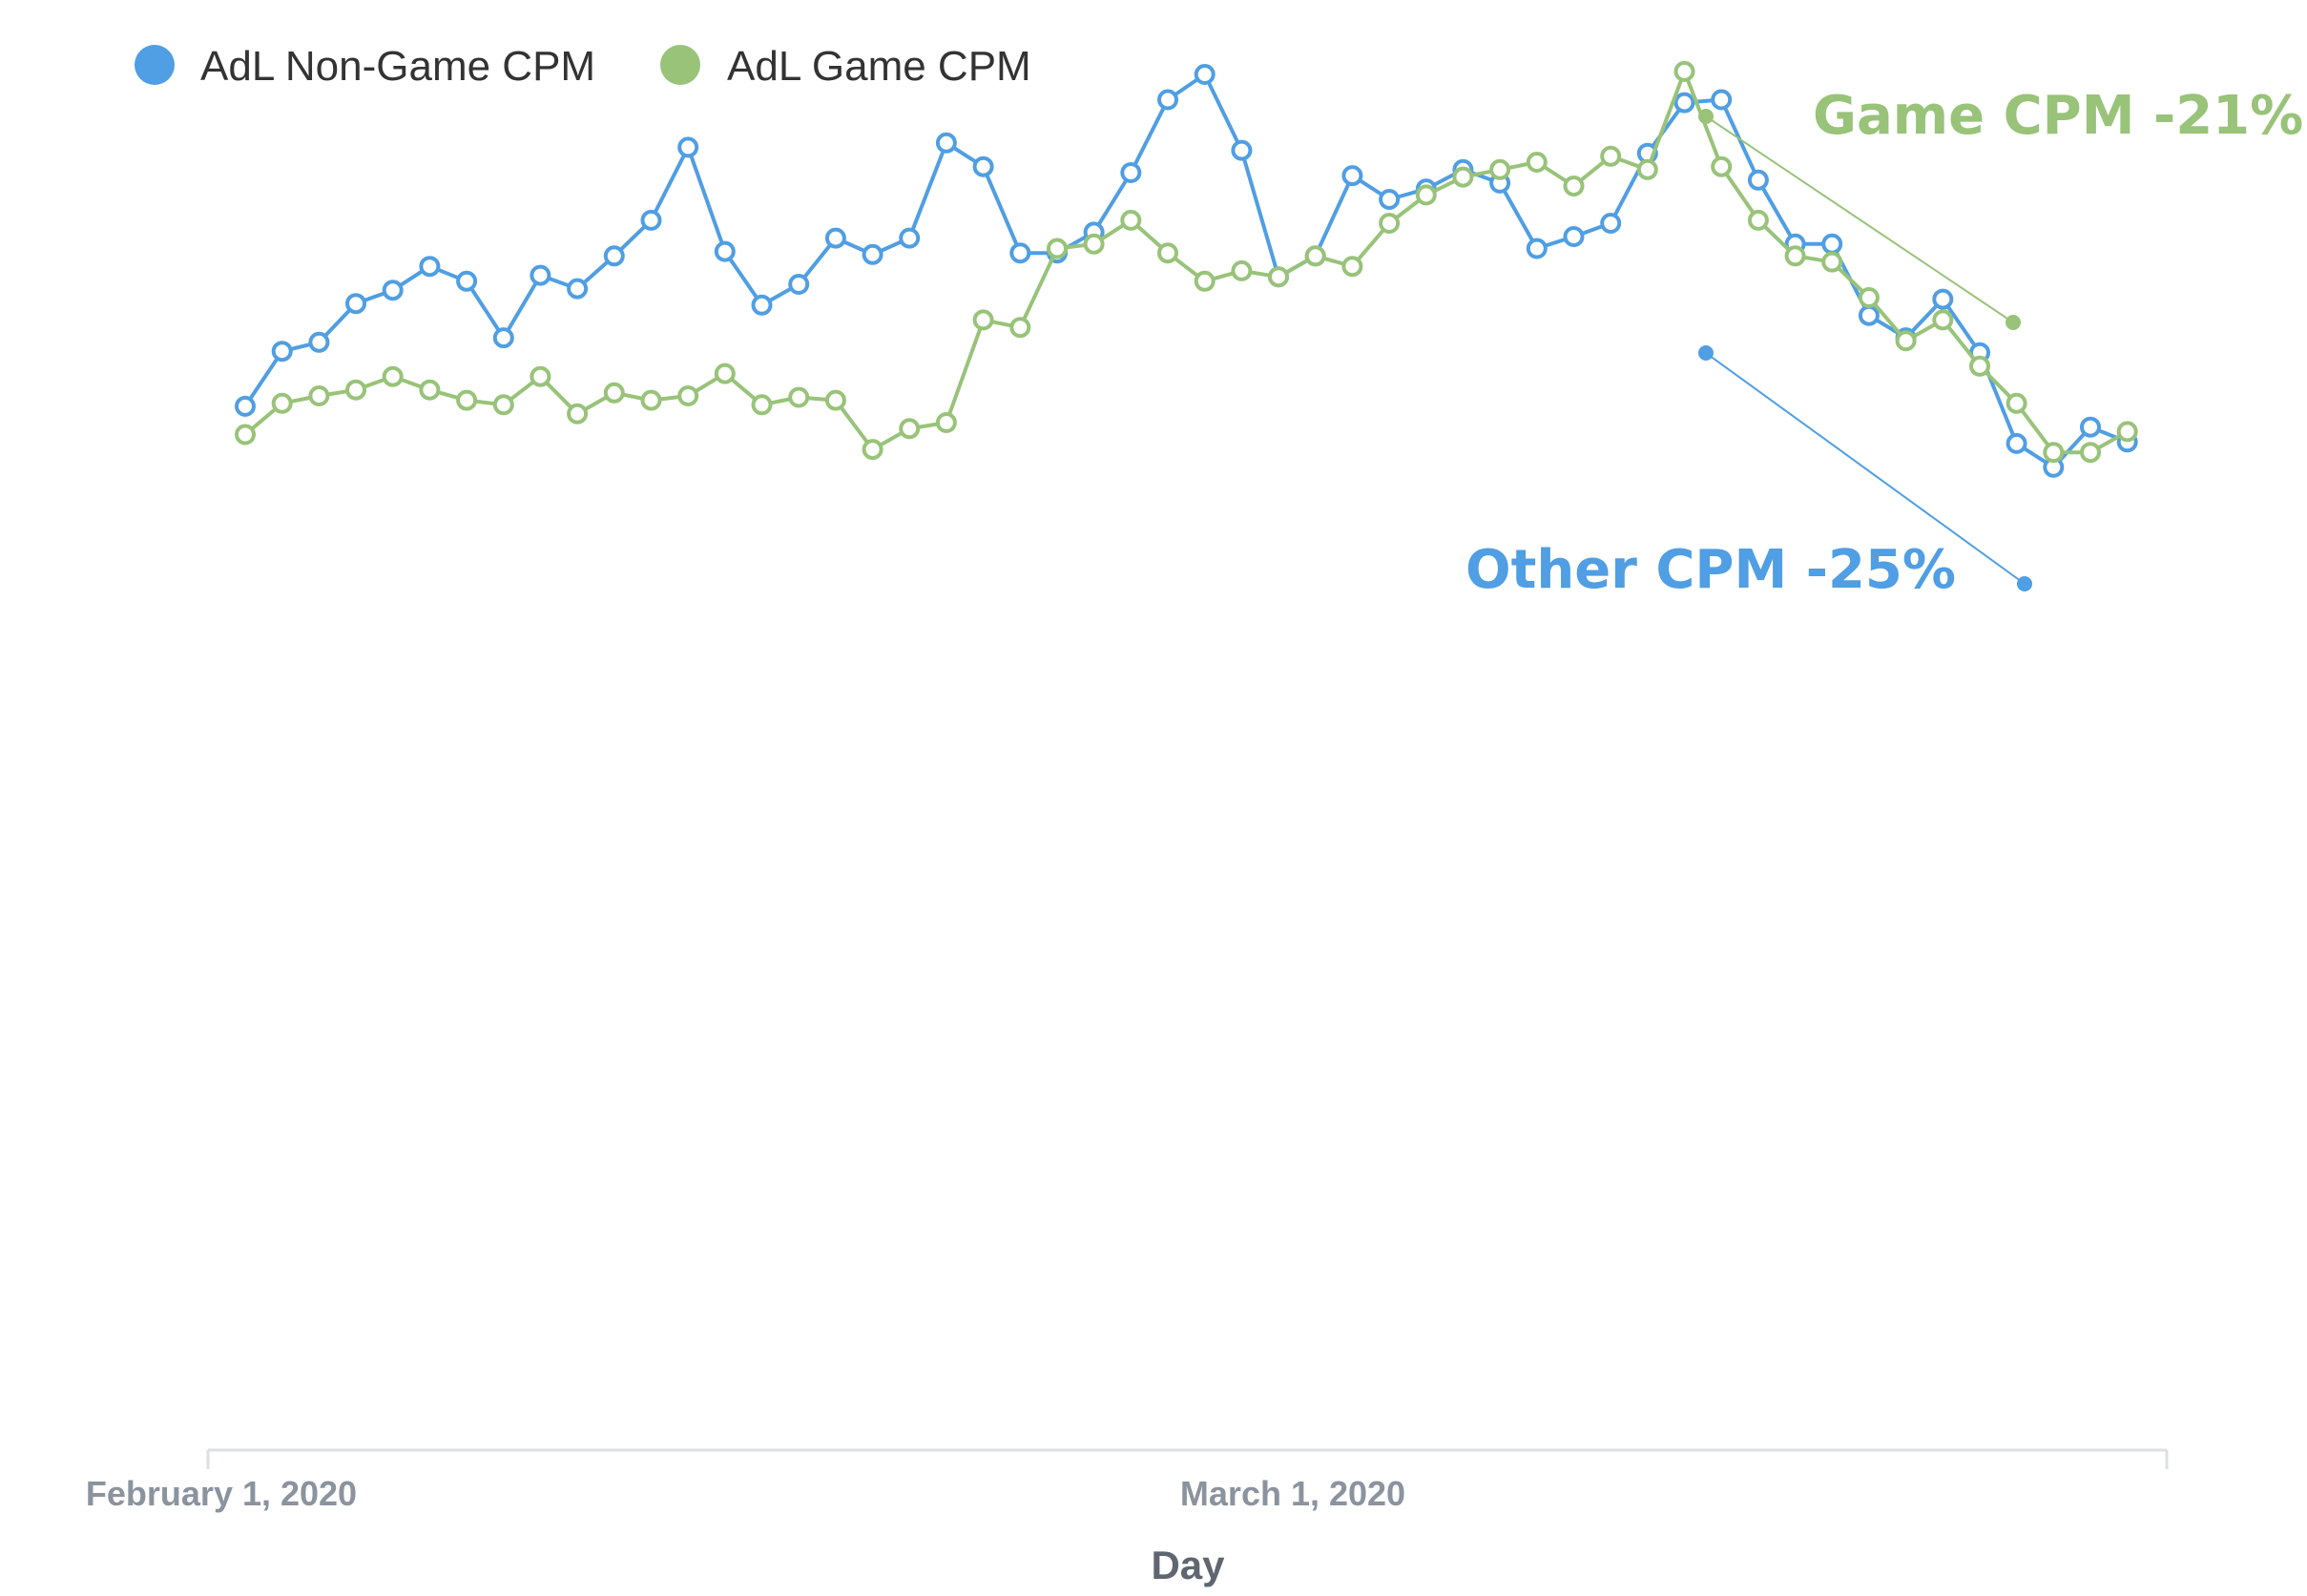  I want to click on x-axis: February 1, 2020 March 1, 2020 Day, so click(1127, 1518).